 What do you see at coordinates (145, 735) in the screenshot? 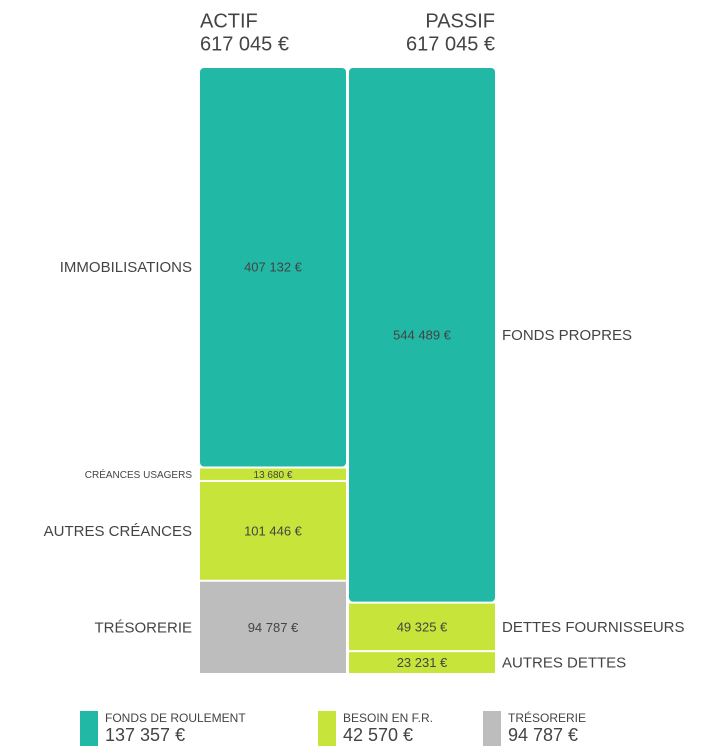
I see `legend-value: 137 357 €` at bounding box center [145, 735].